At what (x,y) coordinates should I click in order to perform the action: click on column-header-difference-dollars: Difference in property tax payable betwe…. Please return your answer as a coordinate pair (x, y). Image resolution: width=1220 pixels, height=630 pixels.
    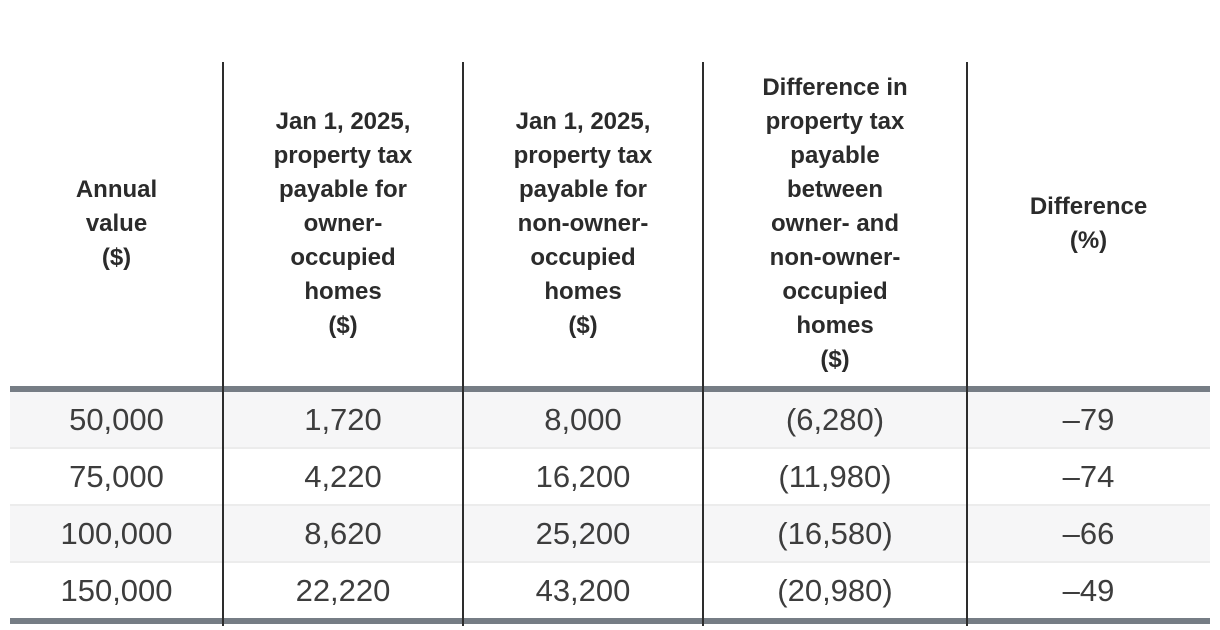
    Looking at the image, I should click on (835, 223).